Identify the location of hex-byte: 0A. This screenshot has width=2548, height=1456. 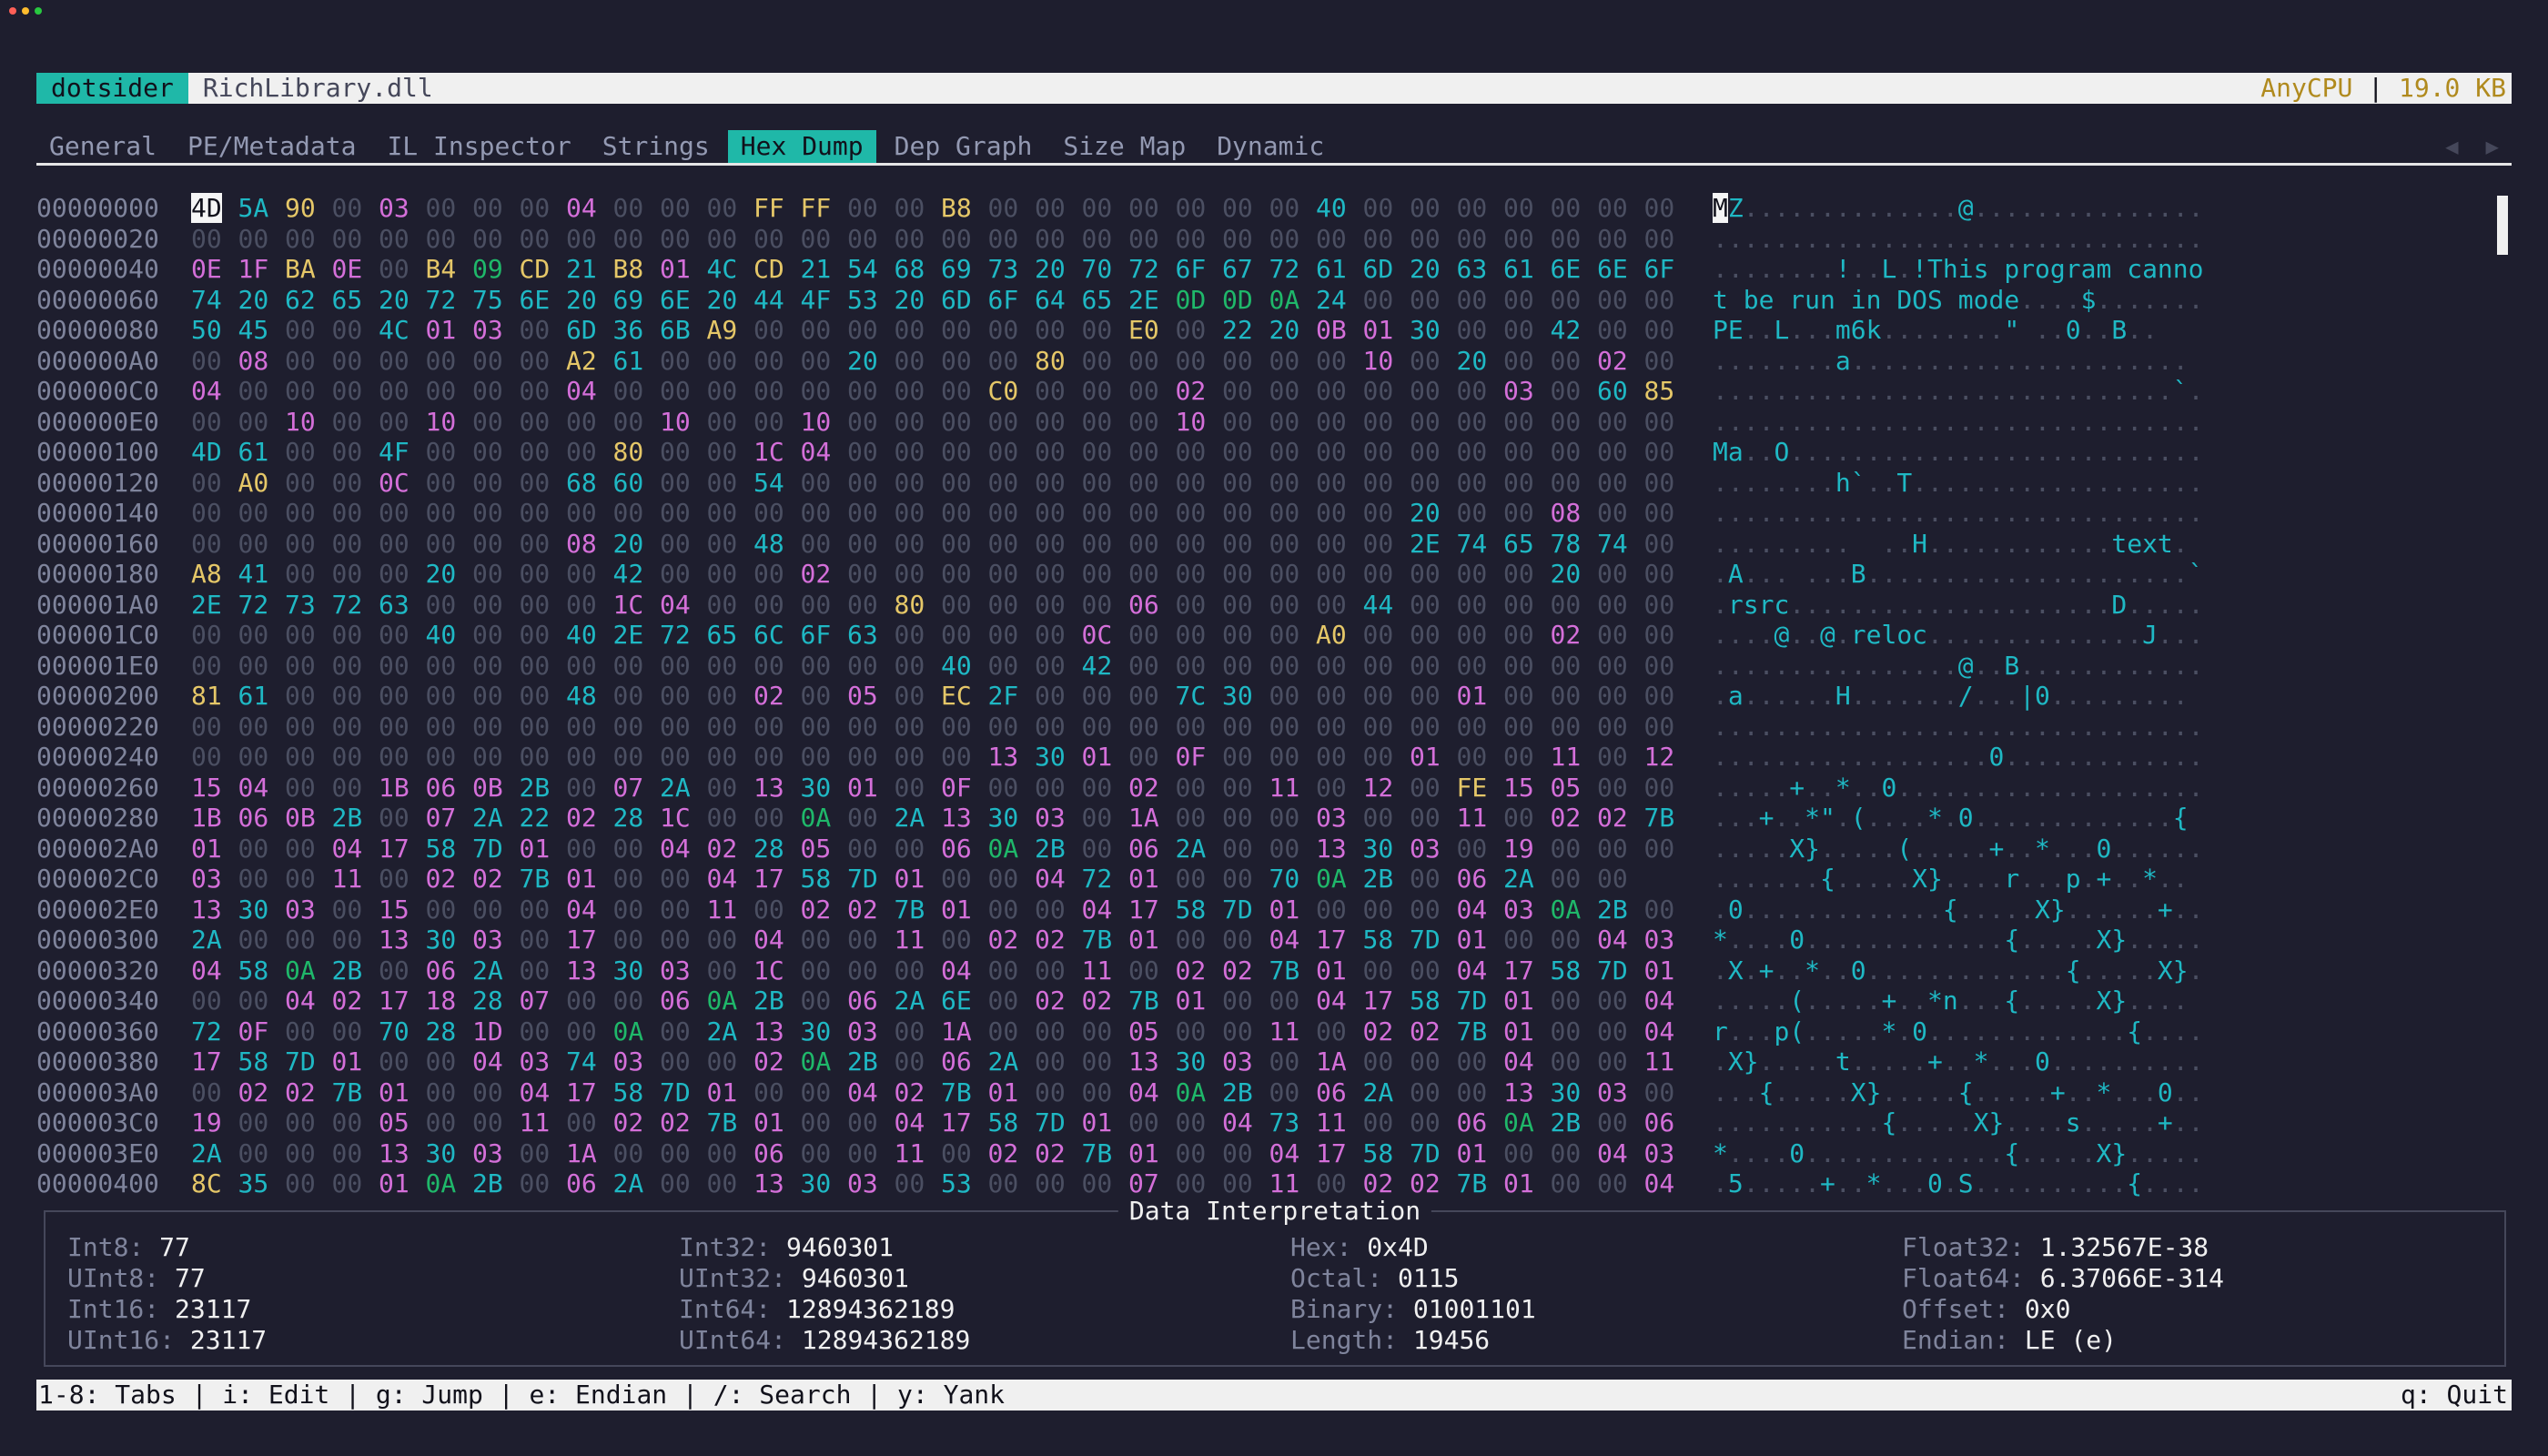
(301, 970).